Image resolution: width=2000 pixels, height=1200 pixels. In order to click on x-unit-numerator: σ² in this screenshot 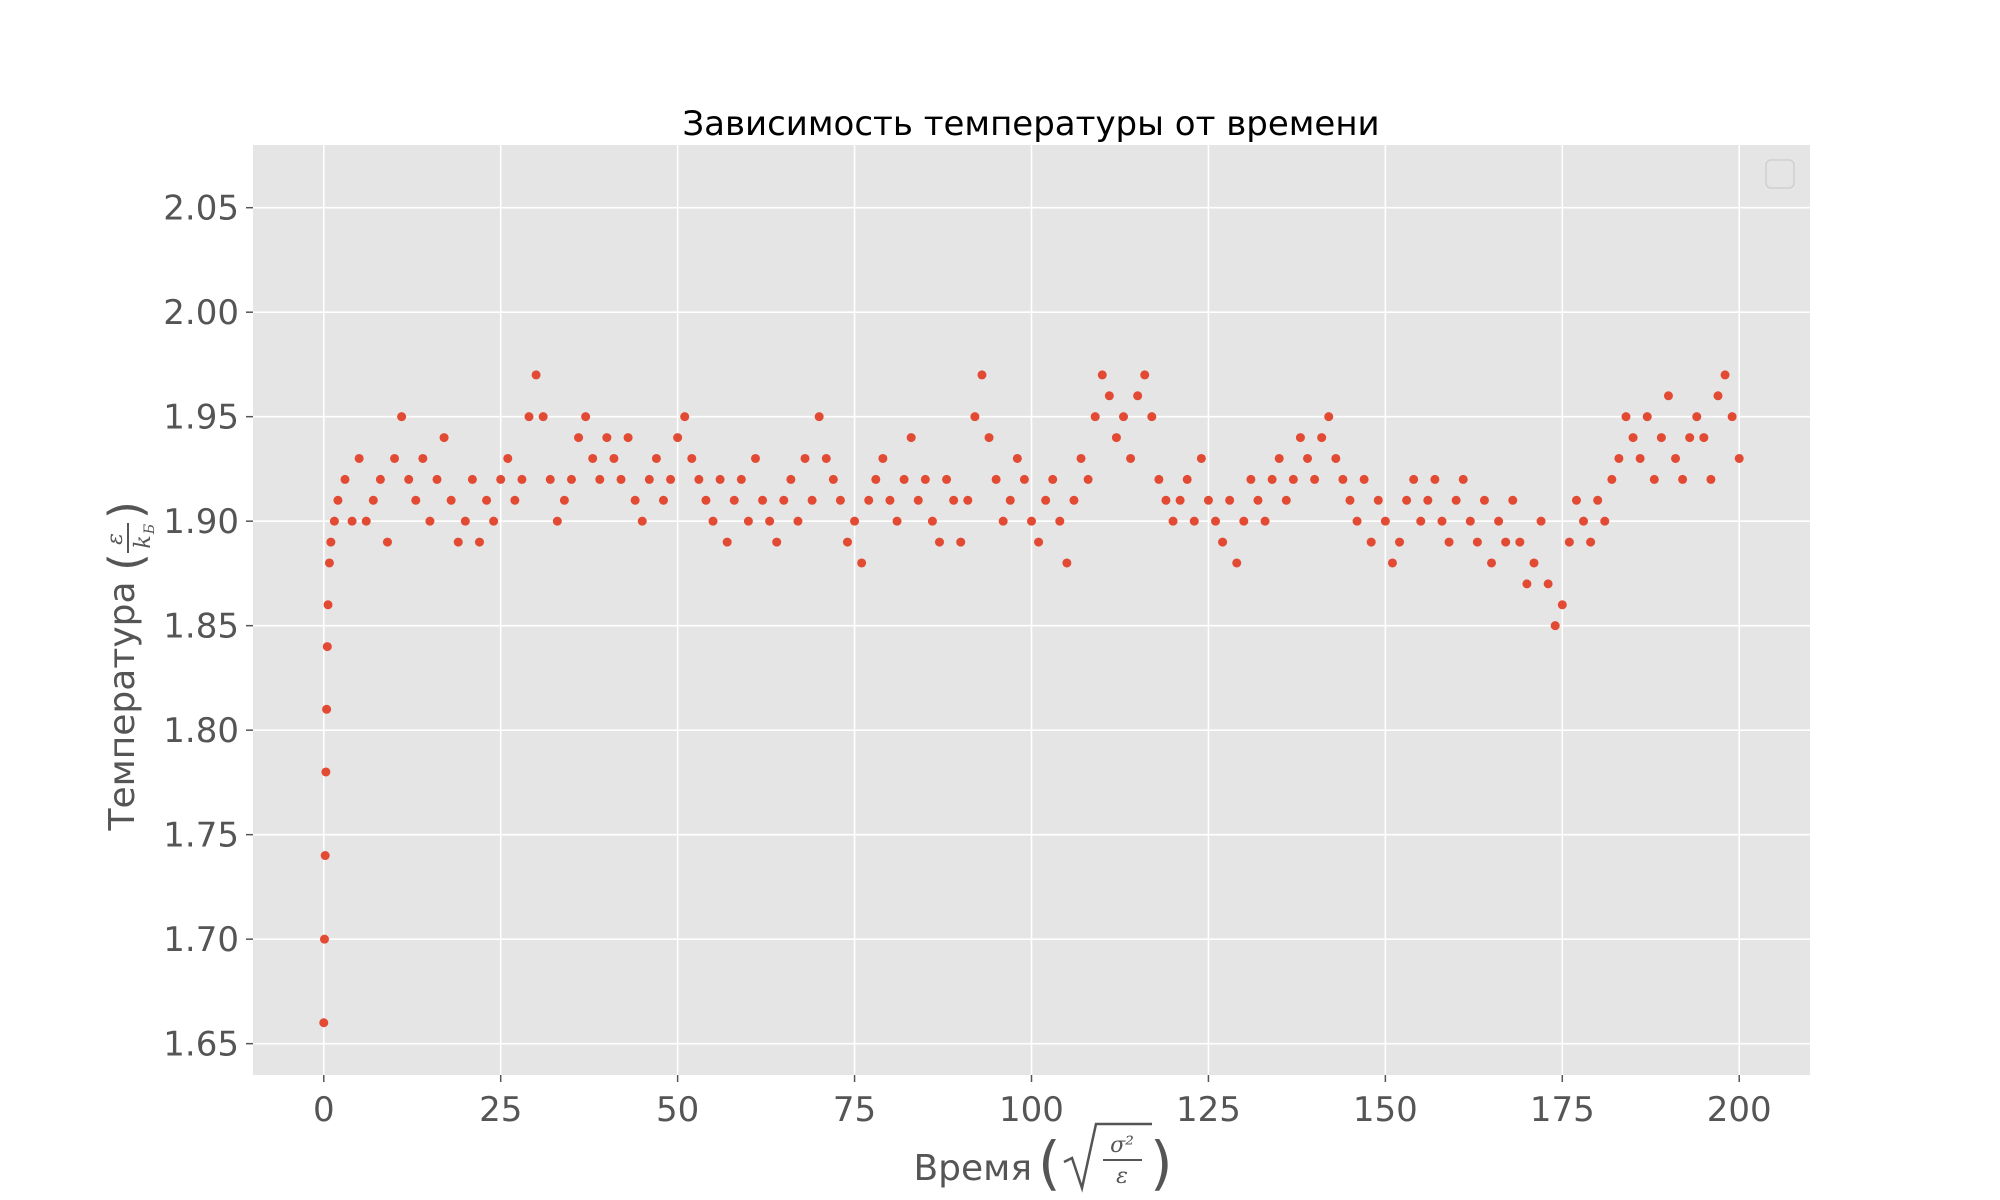, I will do `click(1122, 1145)`.